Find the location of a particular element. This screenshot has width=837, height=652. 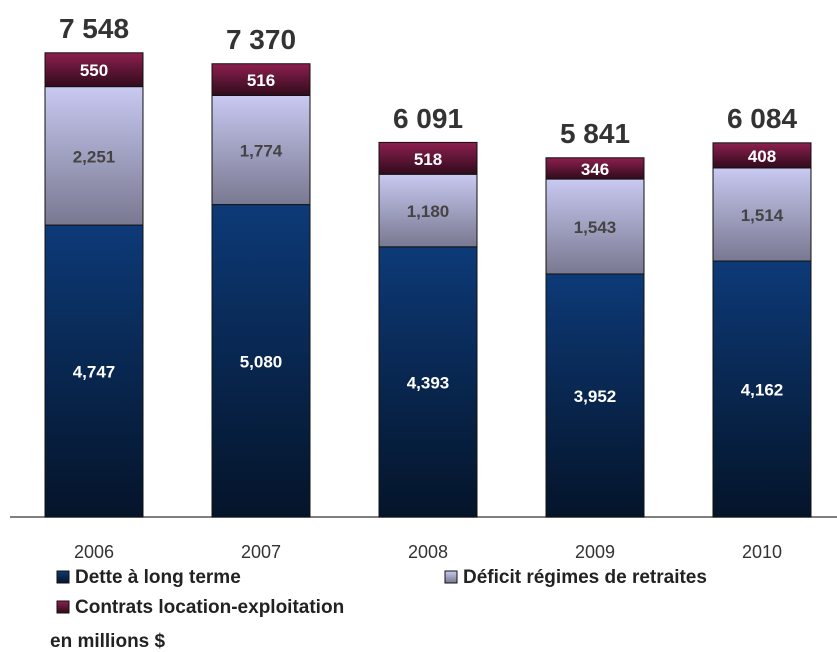

data-label: 2,251 is located at coordinates (94, 156).